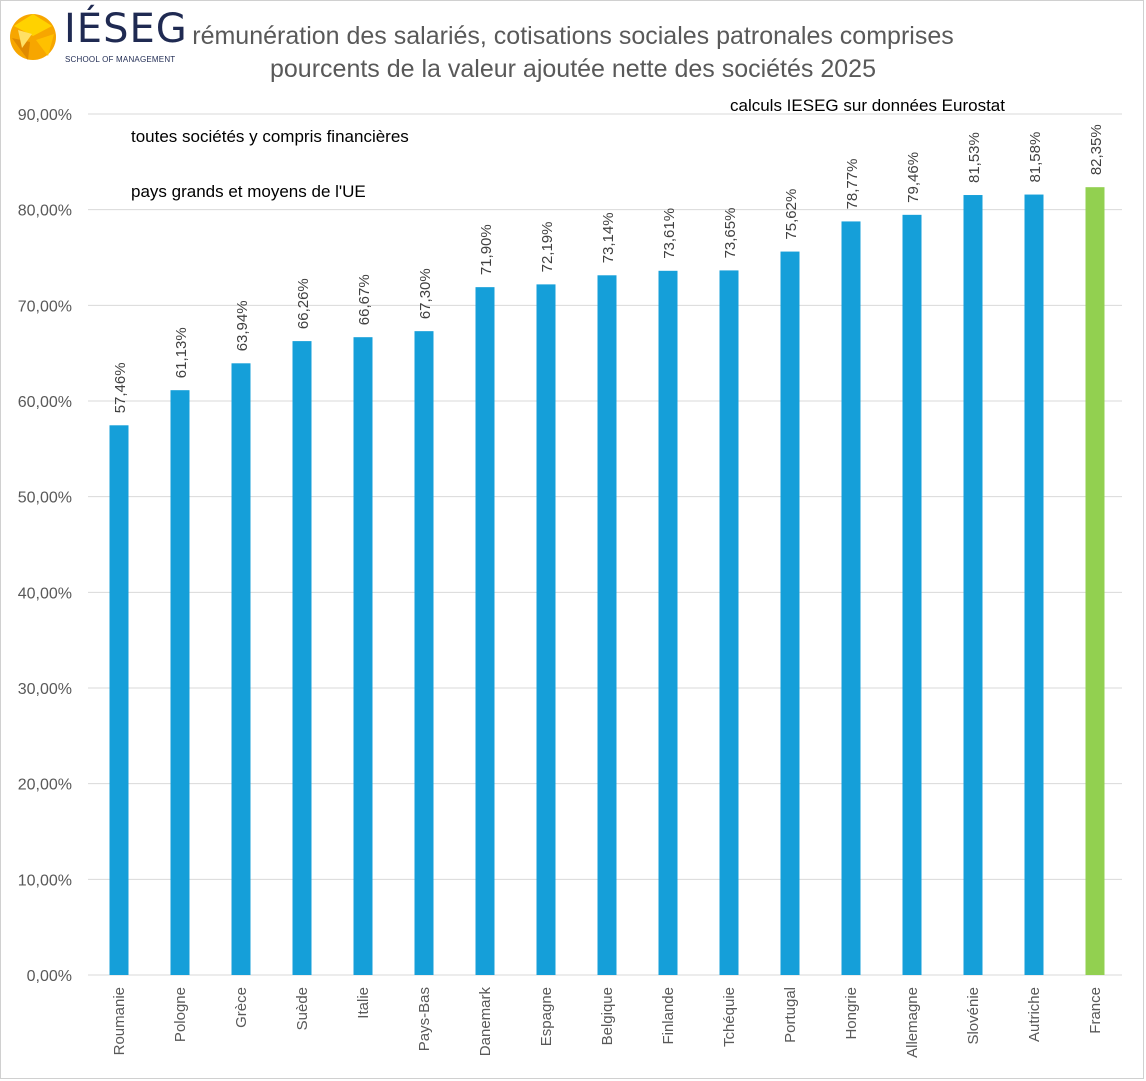 This screenshot has height=1081, width=1146. What do you see at coordinates (486, 249) in the screenshot?
I see `data-label: 71,90%` at bounding box center [486, 249].